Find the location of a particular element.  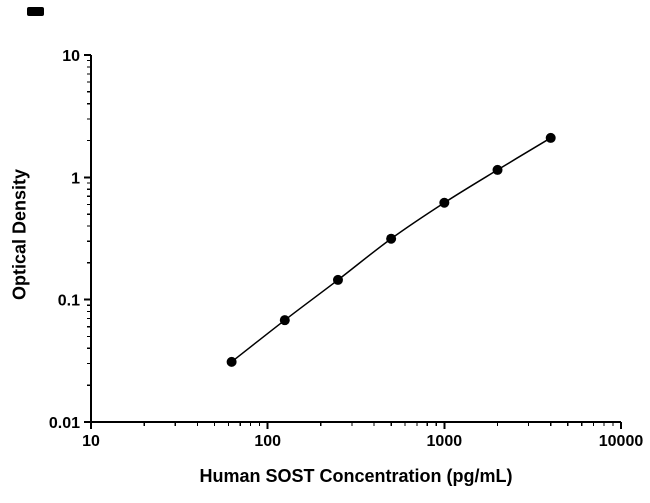

x-axis-tick-label: 100 is located at coordinates (267, 441).